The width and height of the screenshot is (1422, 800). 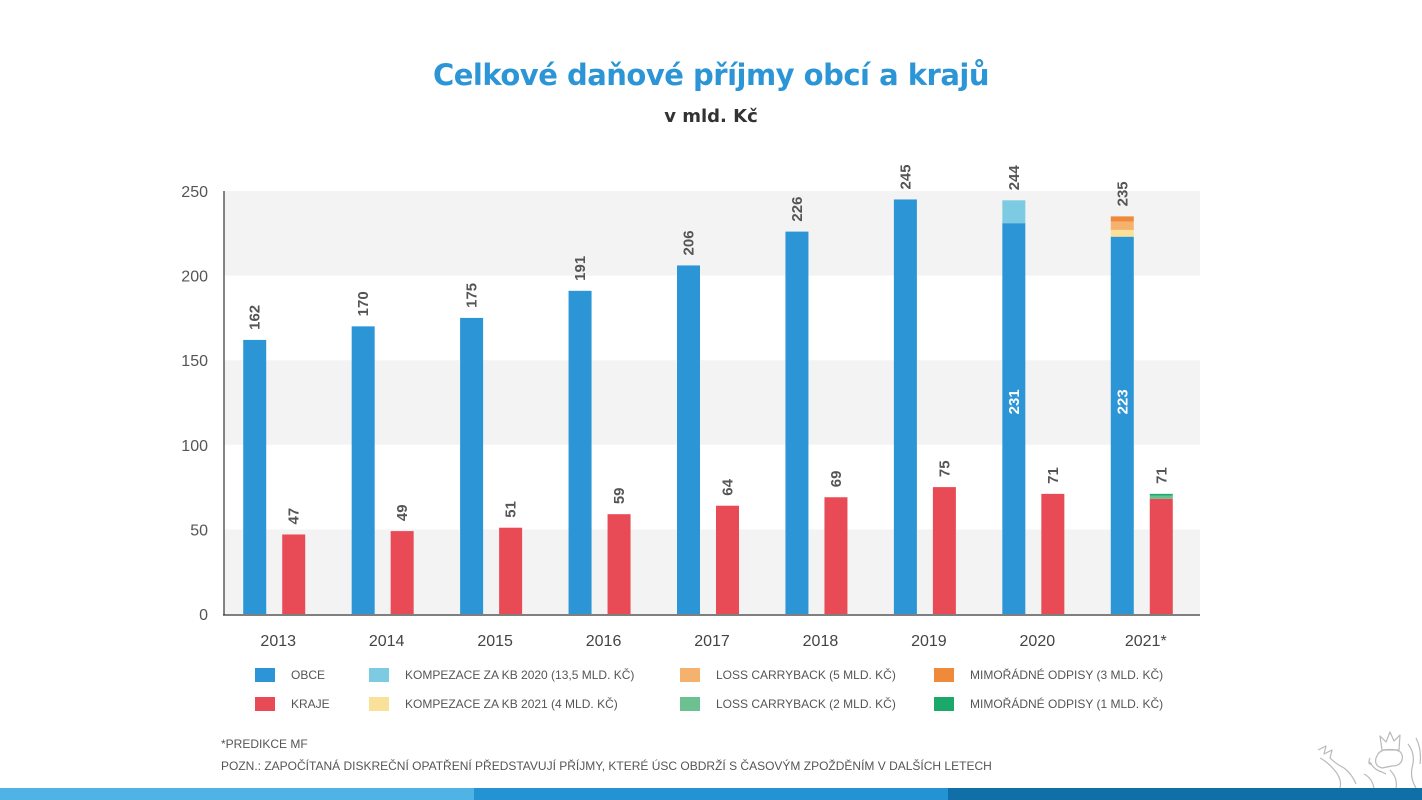 What do you see at coordinates (728, 486) in the screenshot?
I see `kraje-total-label: 64` at bounding box center [728, 486].